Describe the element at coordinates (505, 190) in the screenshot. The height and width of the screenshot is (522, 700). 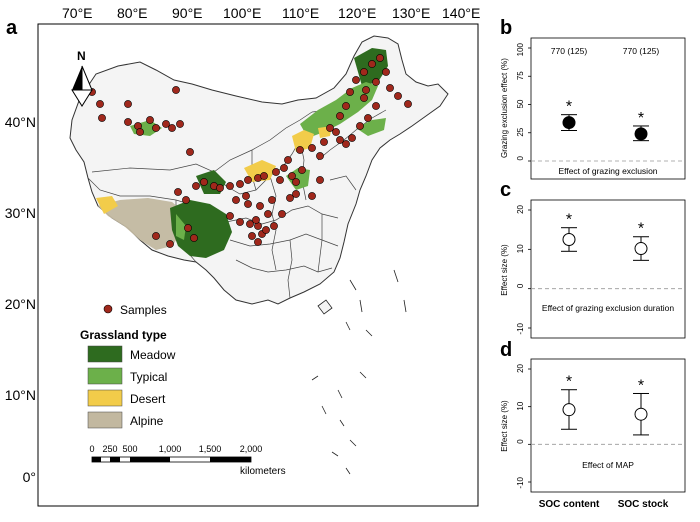
I see `panel-label-c: c` at that location.